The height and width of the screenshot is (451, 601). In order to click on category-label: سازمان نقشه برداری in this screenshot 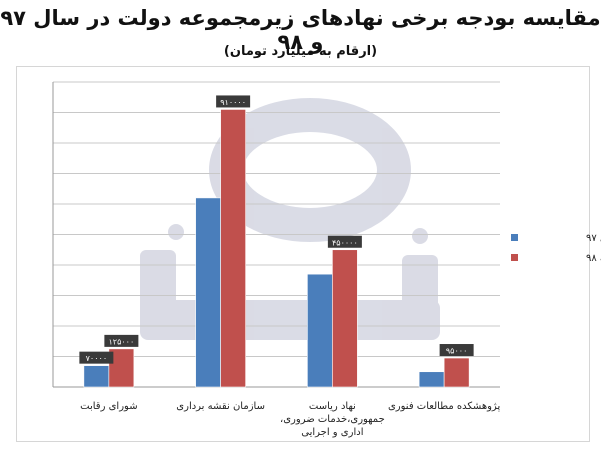, I will do `click(220, 406)`.